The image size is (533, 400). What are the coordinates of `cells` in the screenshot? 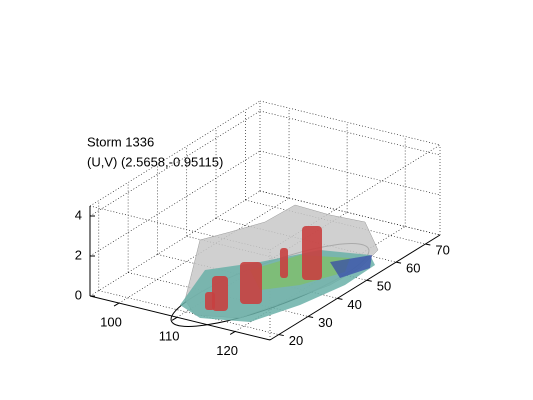 It's located at (263, 268).